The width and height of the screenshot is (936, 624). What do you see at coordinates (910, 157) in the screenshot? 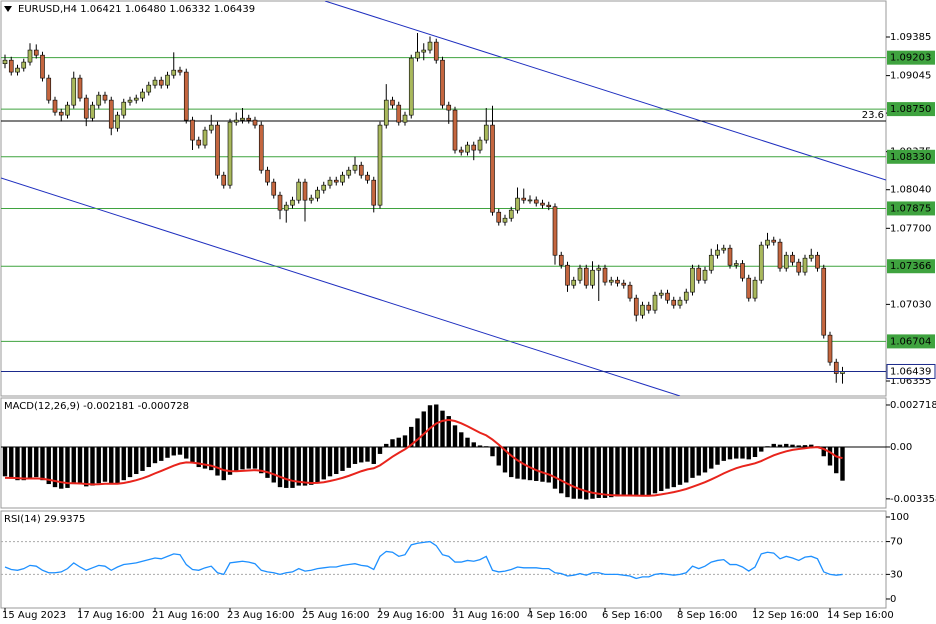
I see `level-label: 1.08330` at bounding box center [910, 157].